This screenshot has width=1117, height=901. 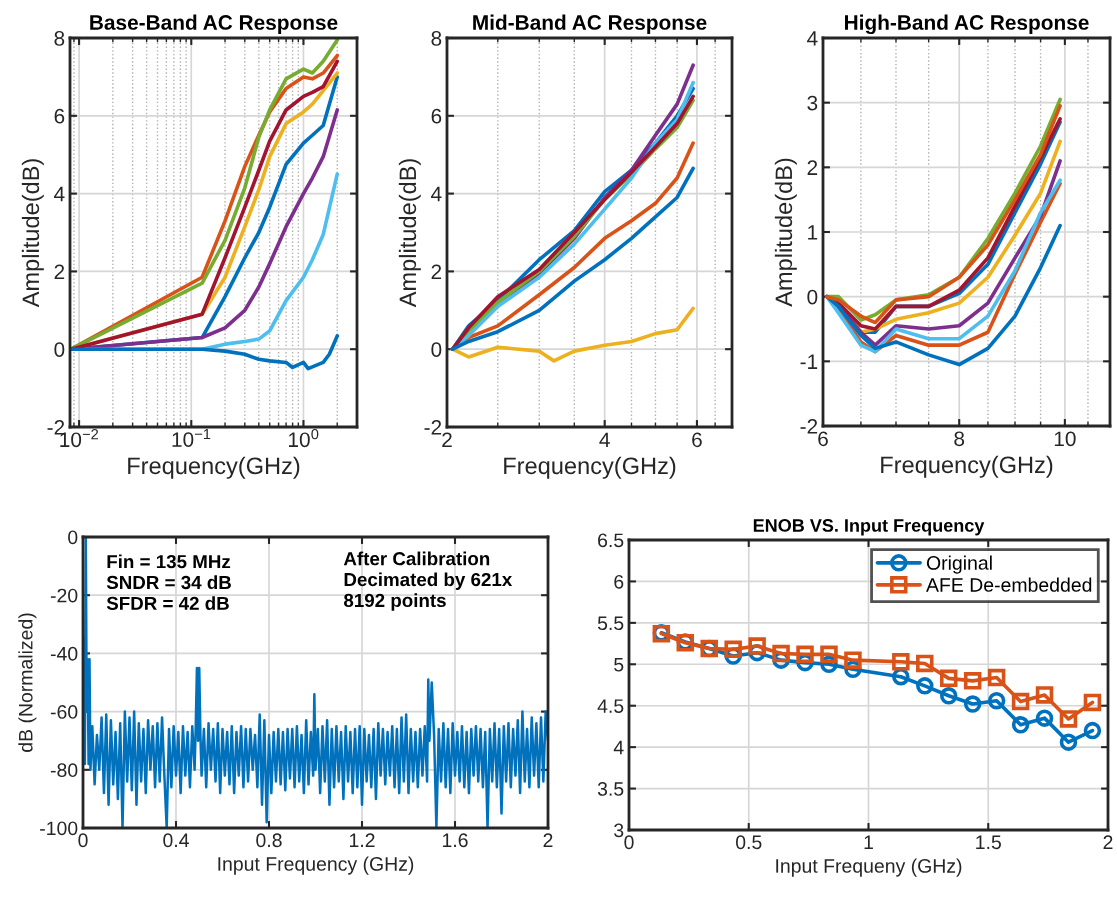 I want to click on x-tick-label: 1.6, so click(x=455, y=840).